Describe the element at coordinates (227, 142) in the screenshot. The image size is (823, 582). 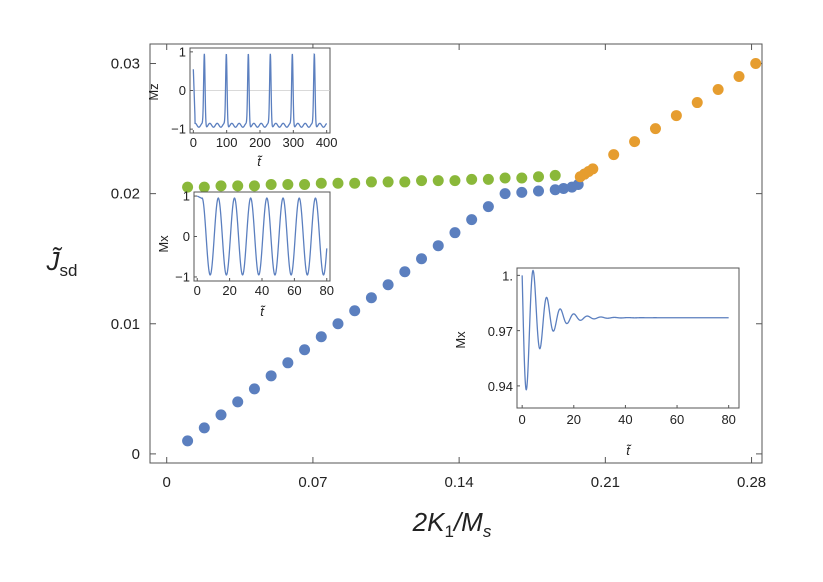
I see `inset-x-tick-label: 100` at that location.